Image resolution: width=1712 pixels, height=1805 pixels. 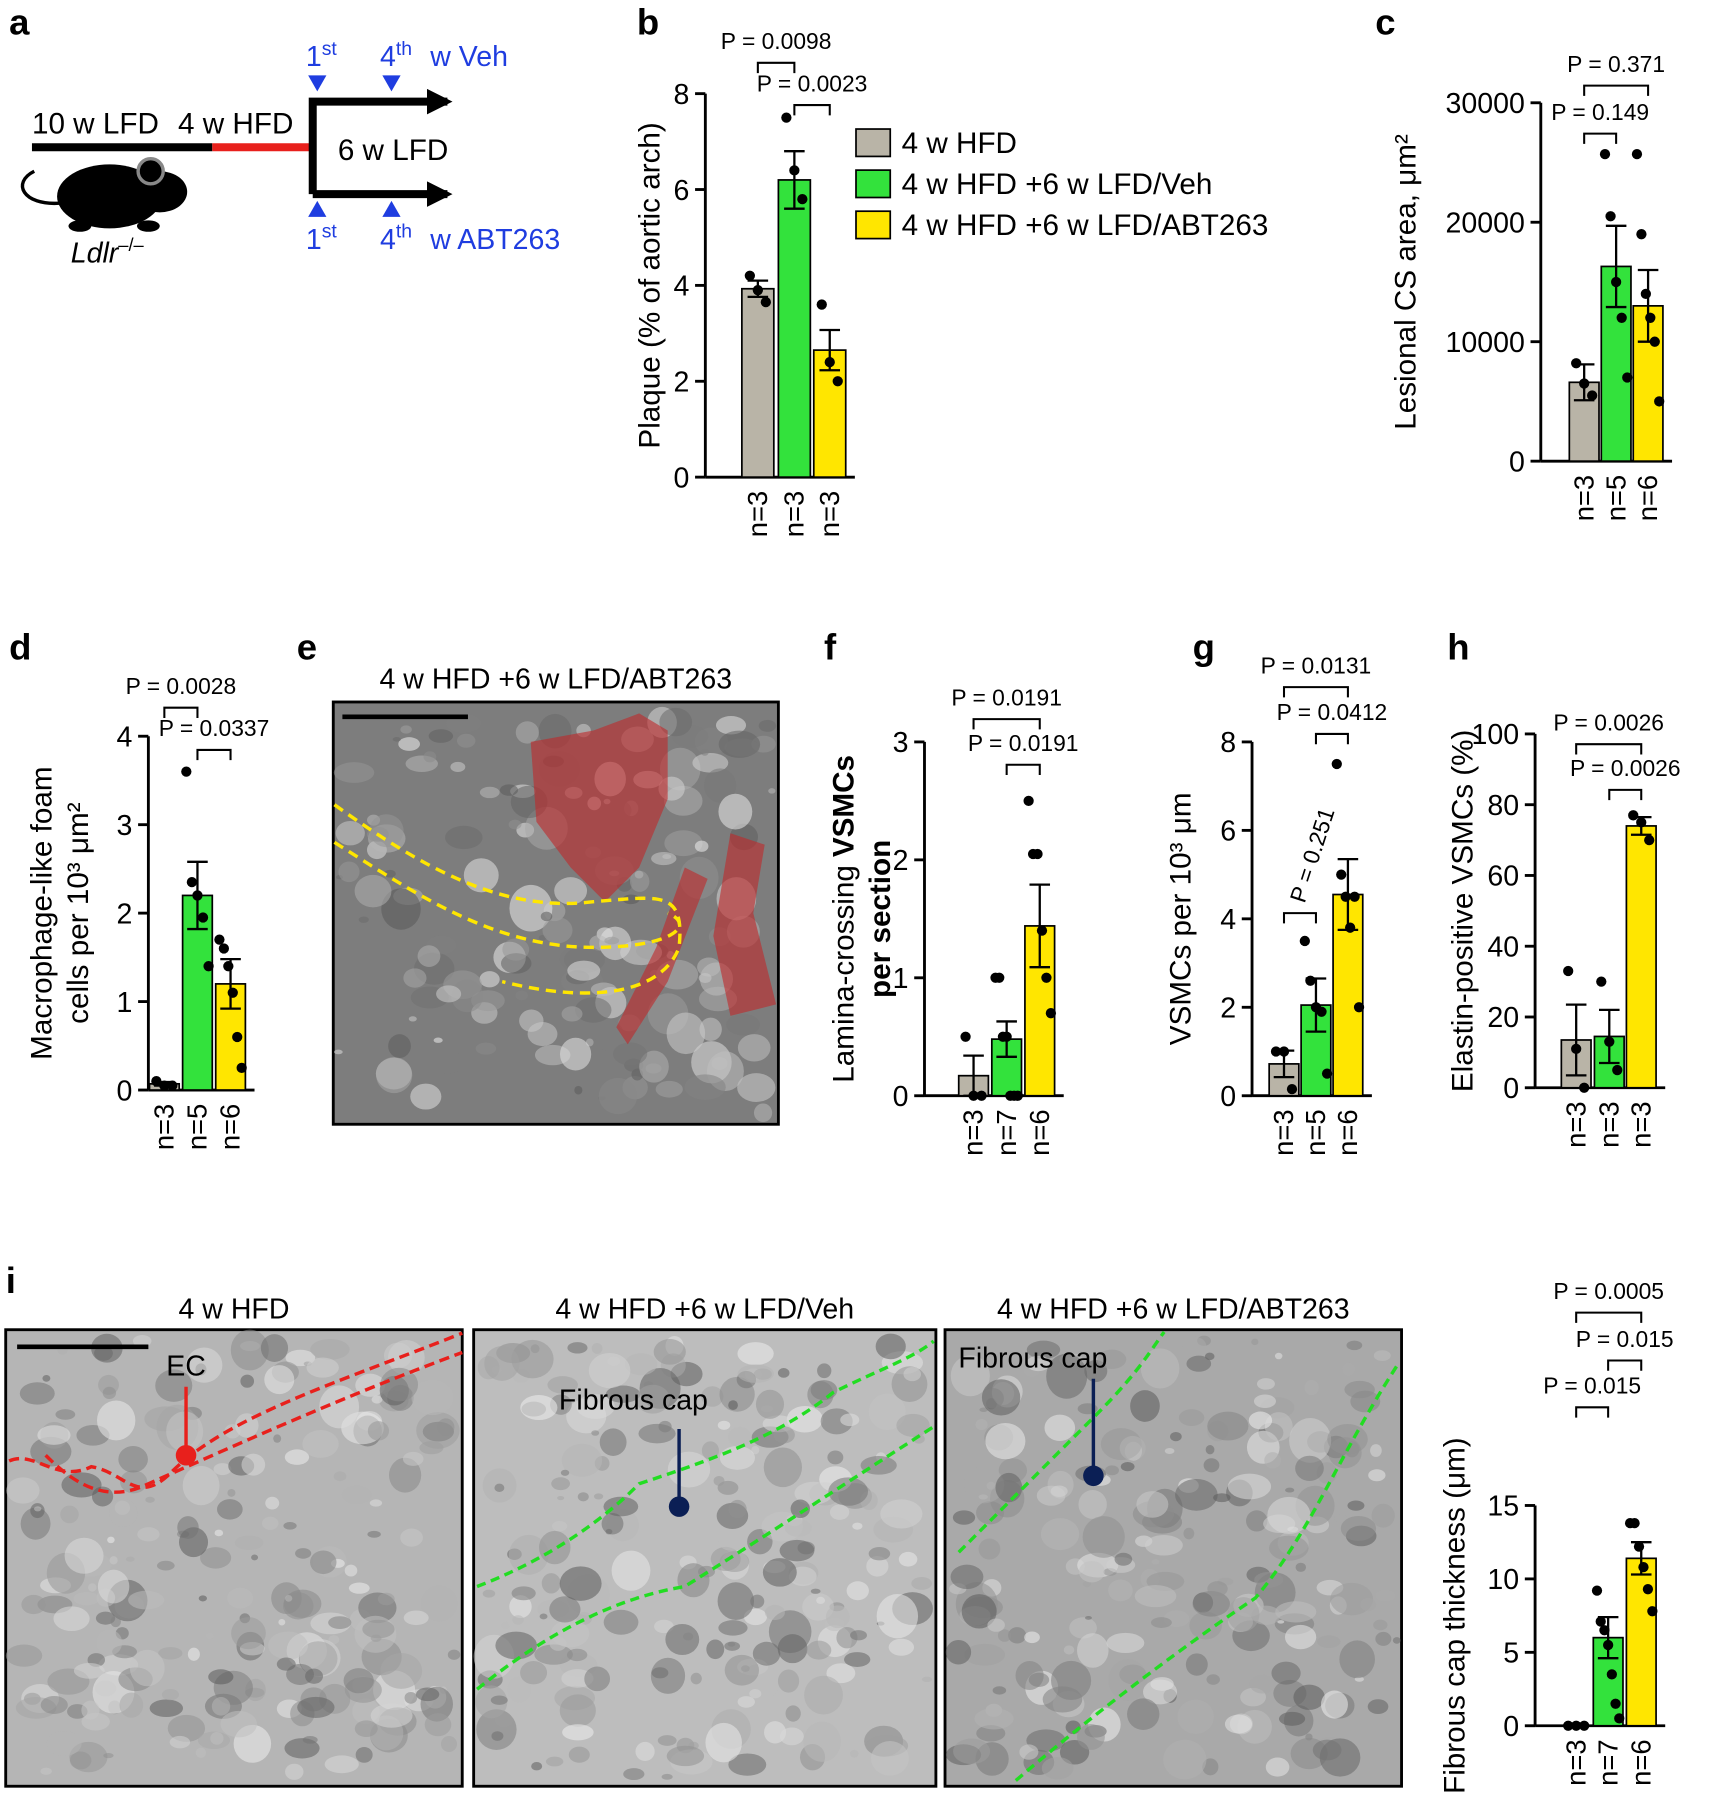 What do you see at coordinates (1023, 743) in the screenshot?
I see `p-value: P = 0.0191` at bounding box center [1023, 743].